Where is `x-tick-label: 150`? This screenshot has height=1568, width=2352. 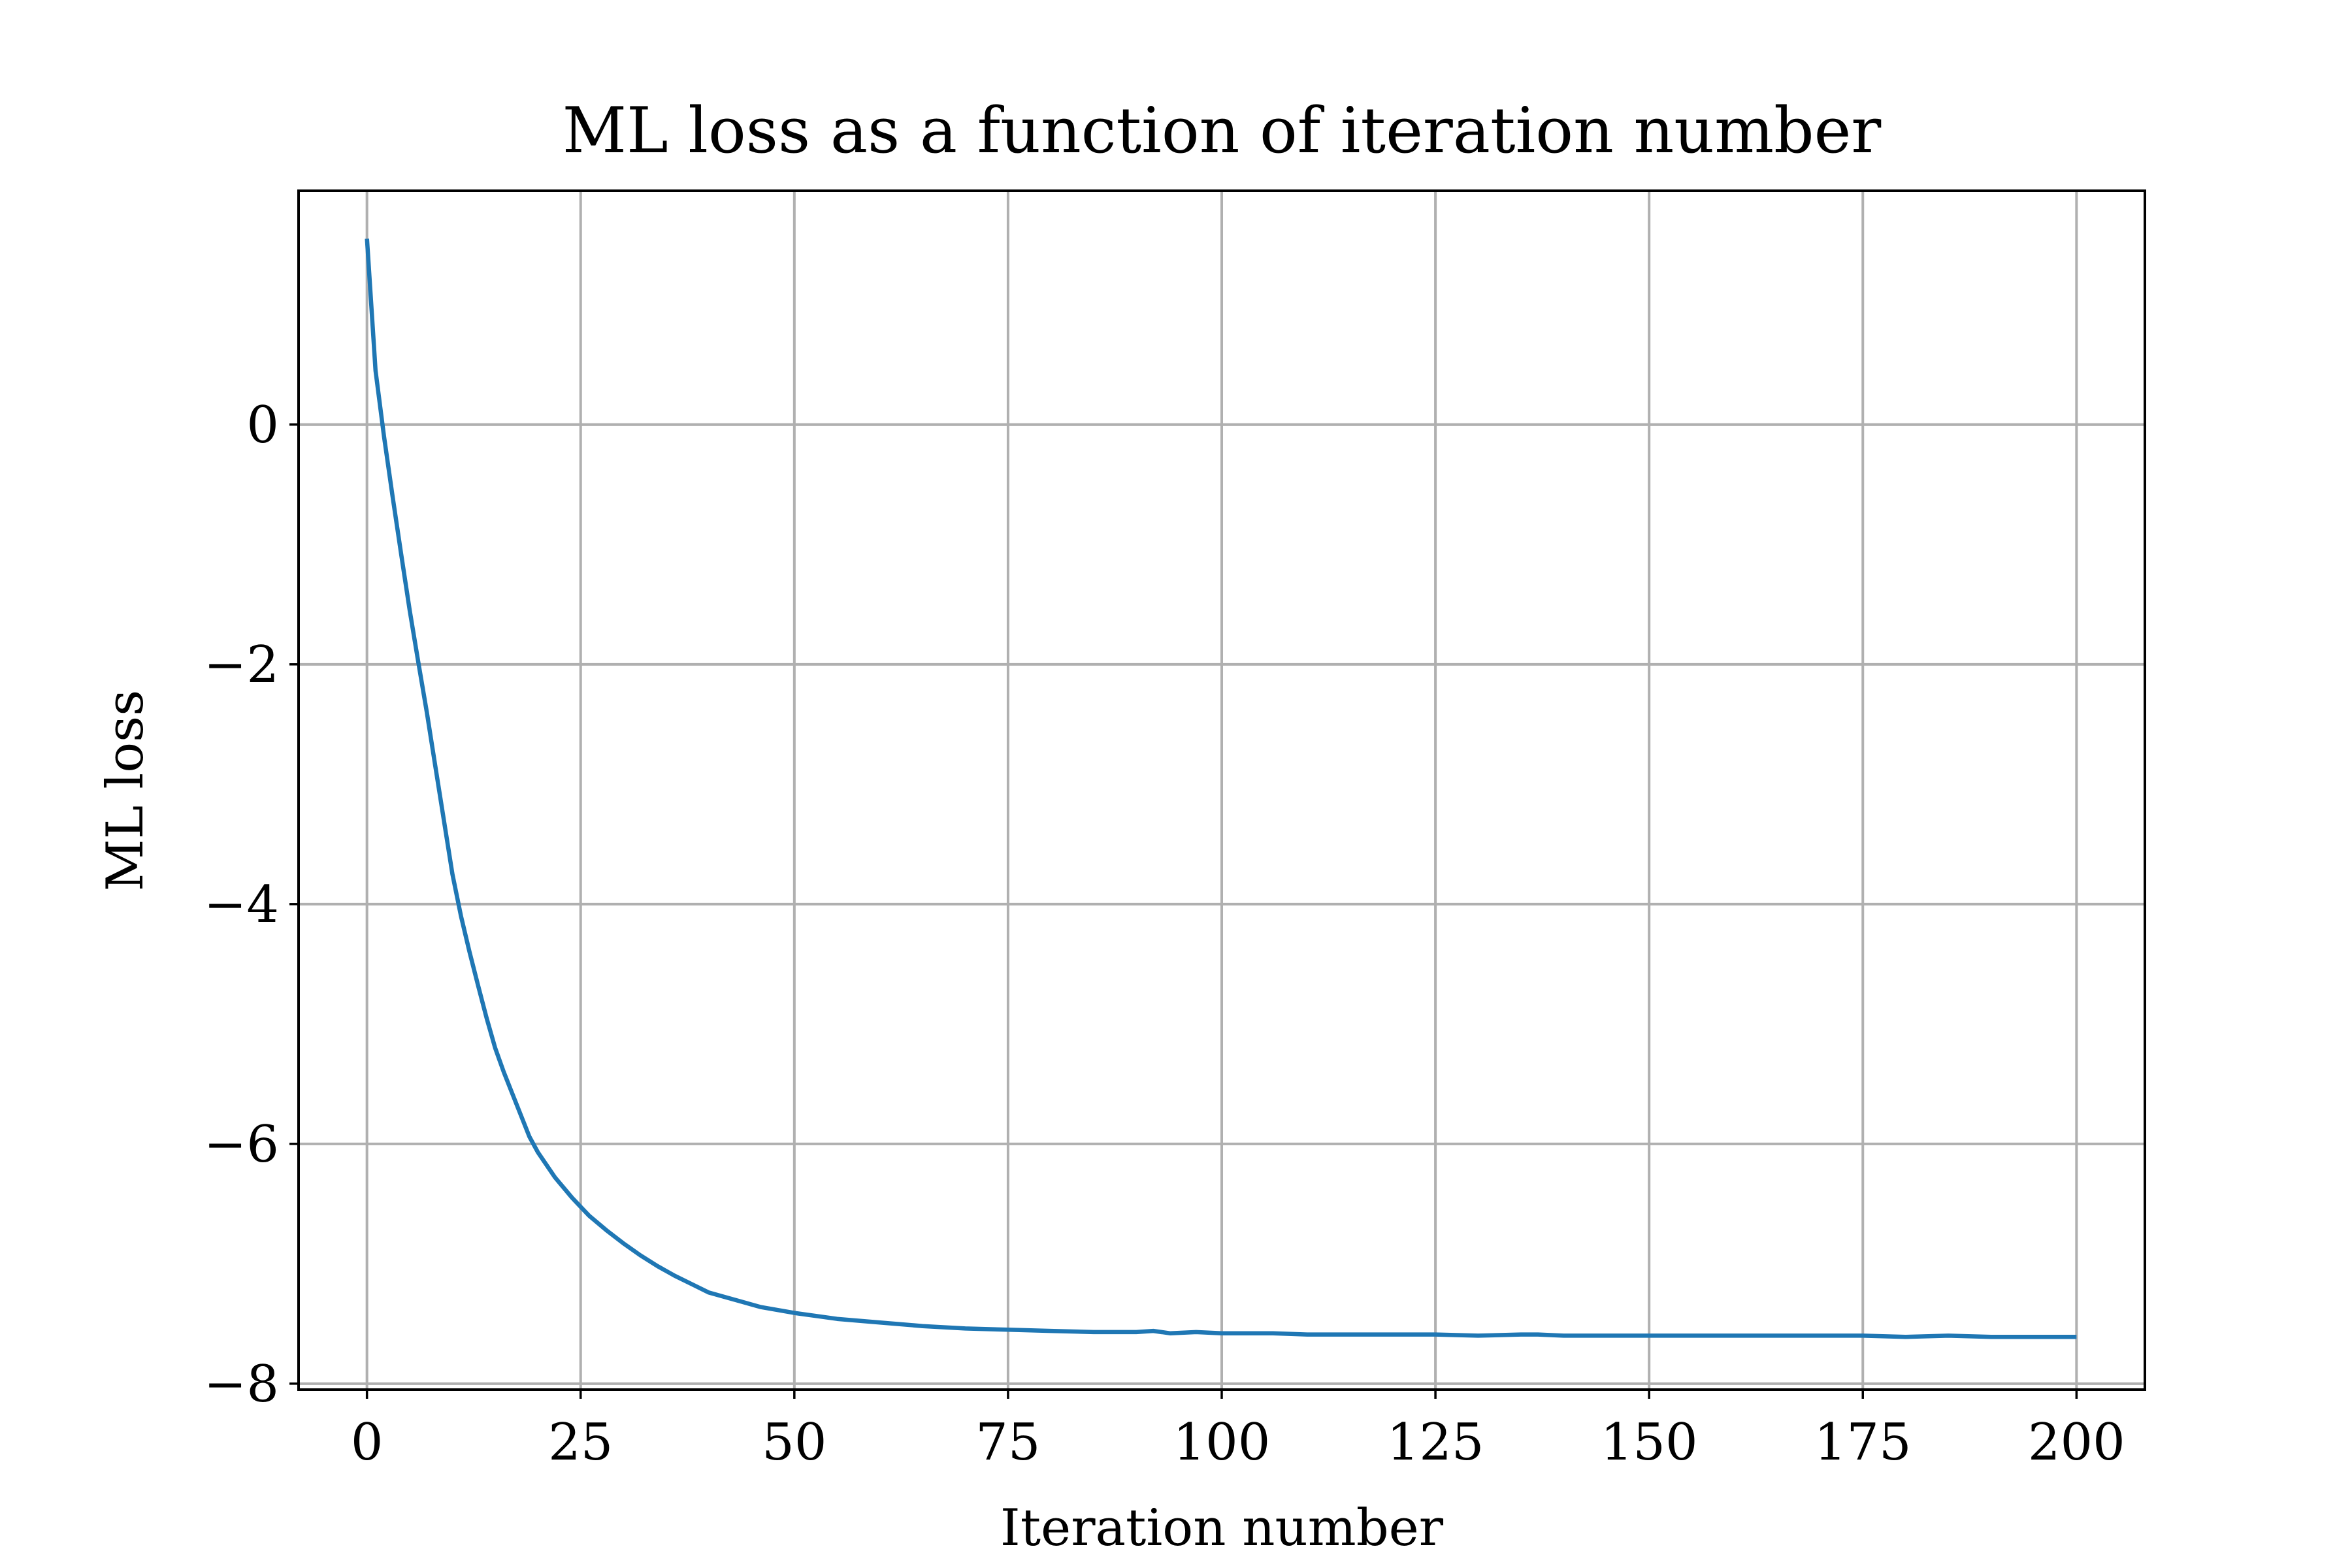 x-tick-label: 150 is located at coordinates (1649, 1442).